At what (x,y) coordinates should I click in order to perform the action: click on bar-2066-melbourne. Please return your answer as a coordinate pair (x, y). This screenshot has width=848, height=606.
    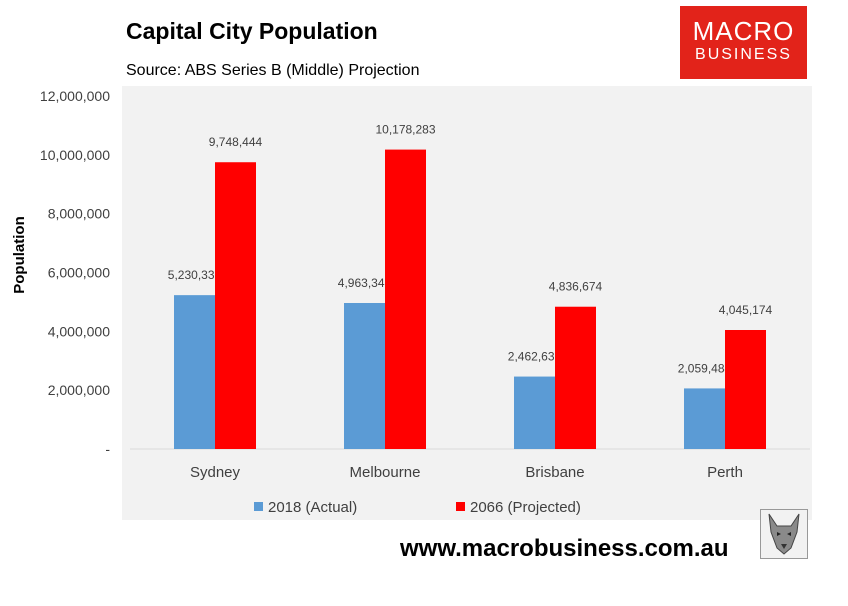
    Looking at the image, I should click on (405, 299).